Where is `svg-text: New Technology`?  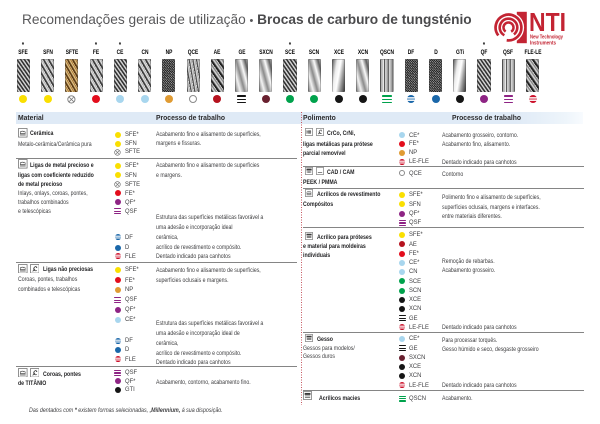 svg-text: New Technology is located at coordinates (546, 37).